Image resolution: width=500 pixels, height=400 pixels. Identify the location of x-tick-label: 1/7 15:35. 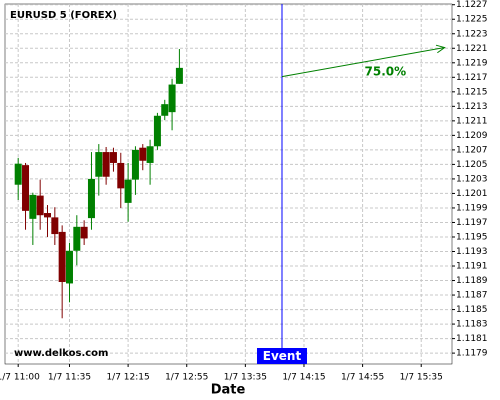
(421, 378).